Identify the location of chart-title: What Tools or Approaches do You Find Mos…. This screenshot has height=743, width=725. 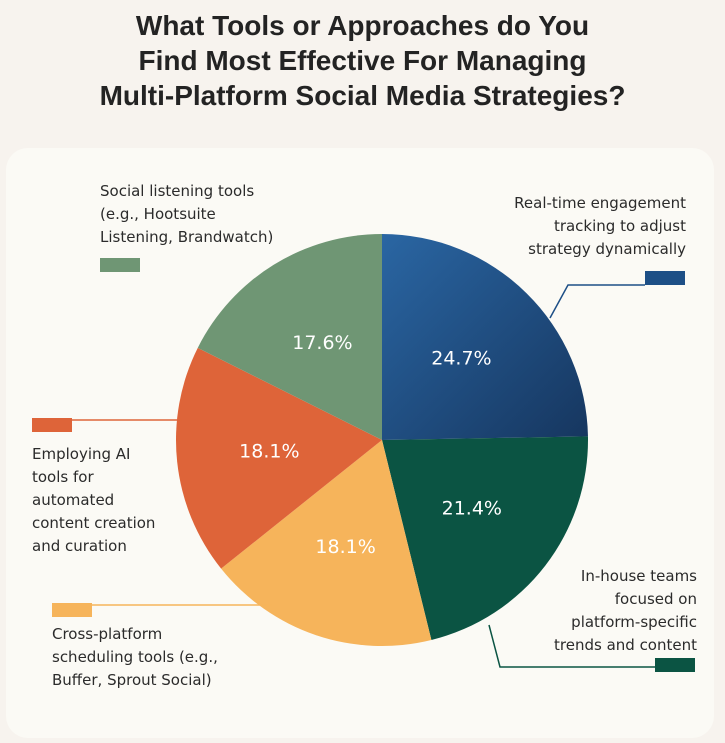
(362, 60).